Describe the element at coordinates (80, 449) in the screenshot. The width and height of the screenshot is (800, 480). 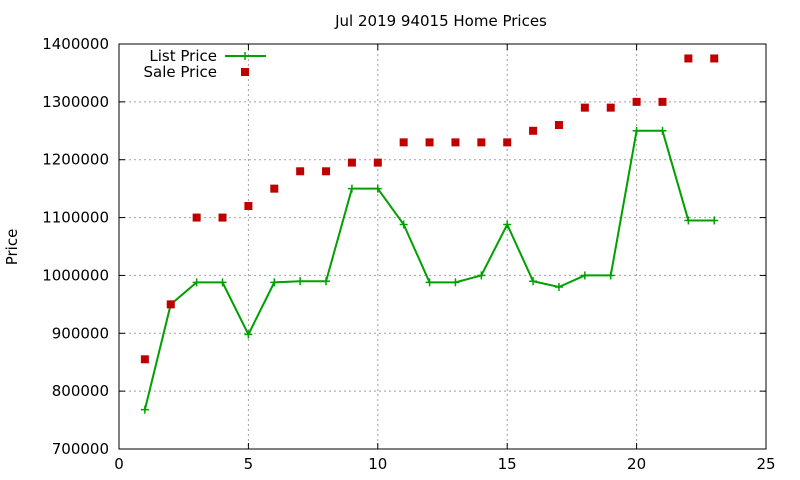
I see `y-tick-label: 700000` at that location.